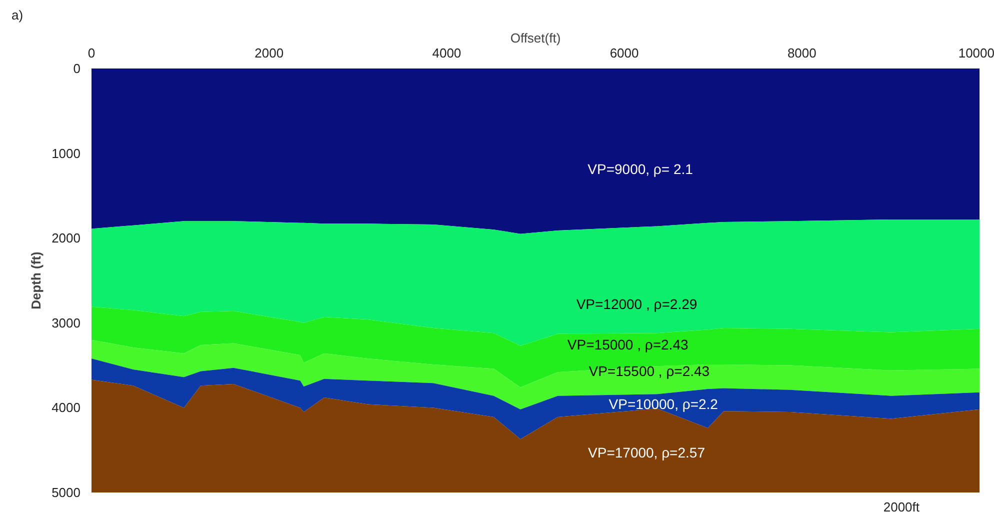 Image resolution: width=994 pixels, height=519 pixels. Describe the element at coordinates (66, 492) in the screenshot. I see `y-tick-label: 5000` at that location.